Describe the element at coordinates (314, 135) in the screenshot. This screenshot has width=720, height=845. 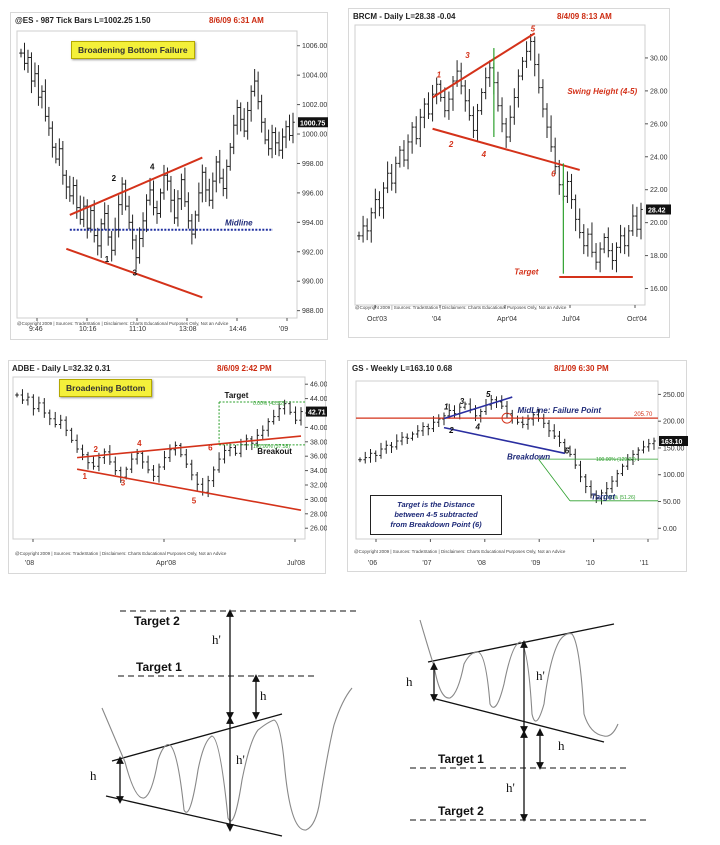
I see `y-tick-label: 1000.00` at that location.